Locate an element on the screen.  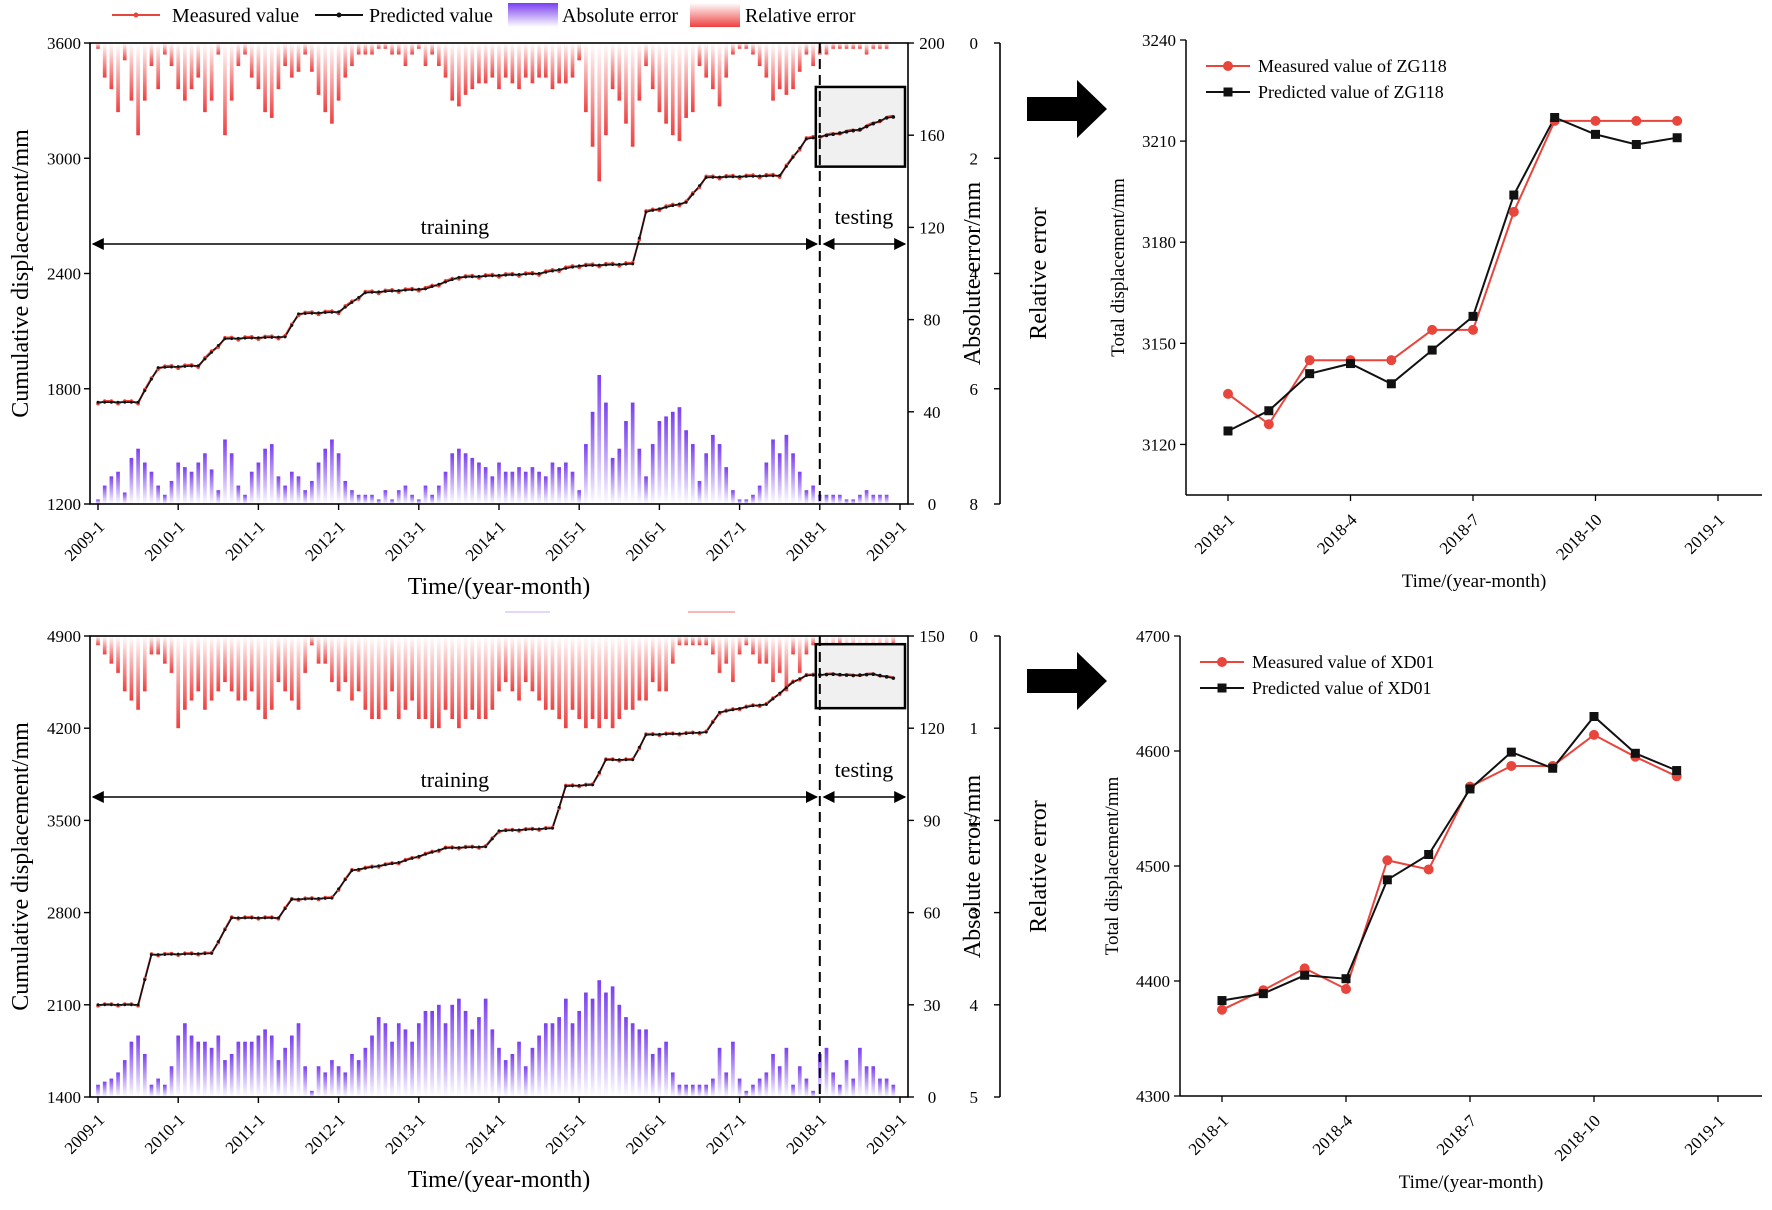
xd01-testing-label: testing is located at coordinates (864, 769).